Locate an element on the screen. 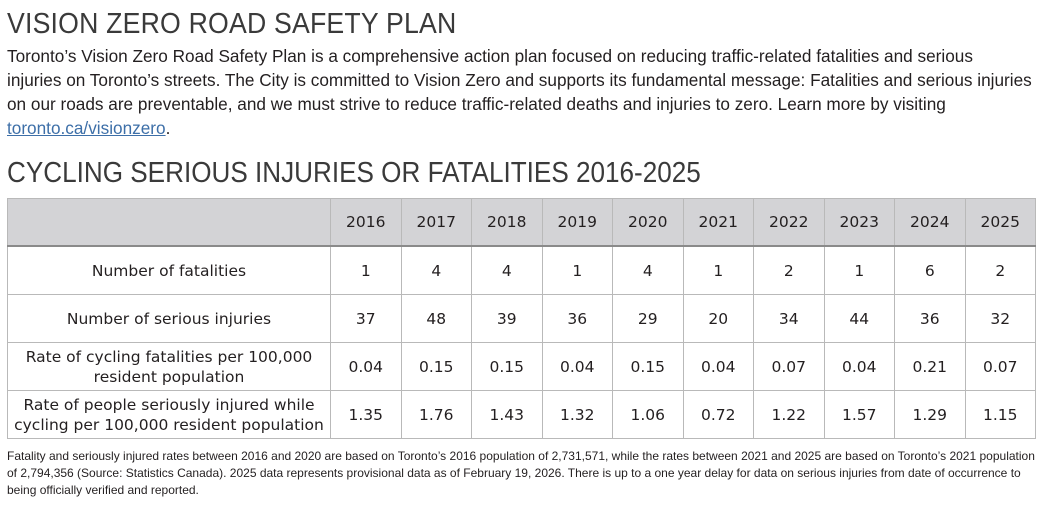  row-label: Number of fatalities is located at coordinates (169, 270).